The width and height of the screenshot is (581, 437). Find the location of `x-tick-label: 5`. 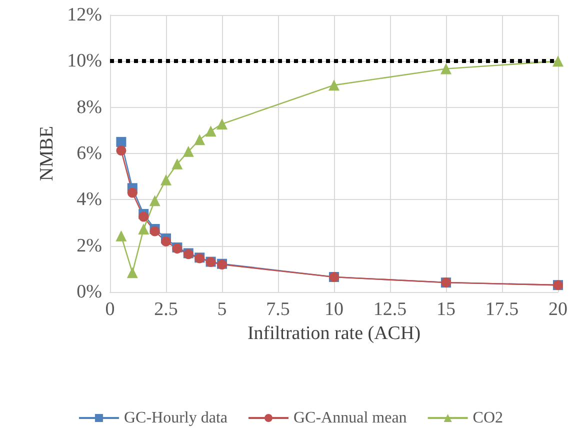

x-tick-label: 5 is located at coordinates (222, 309).